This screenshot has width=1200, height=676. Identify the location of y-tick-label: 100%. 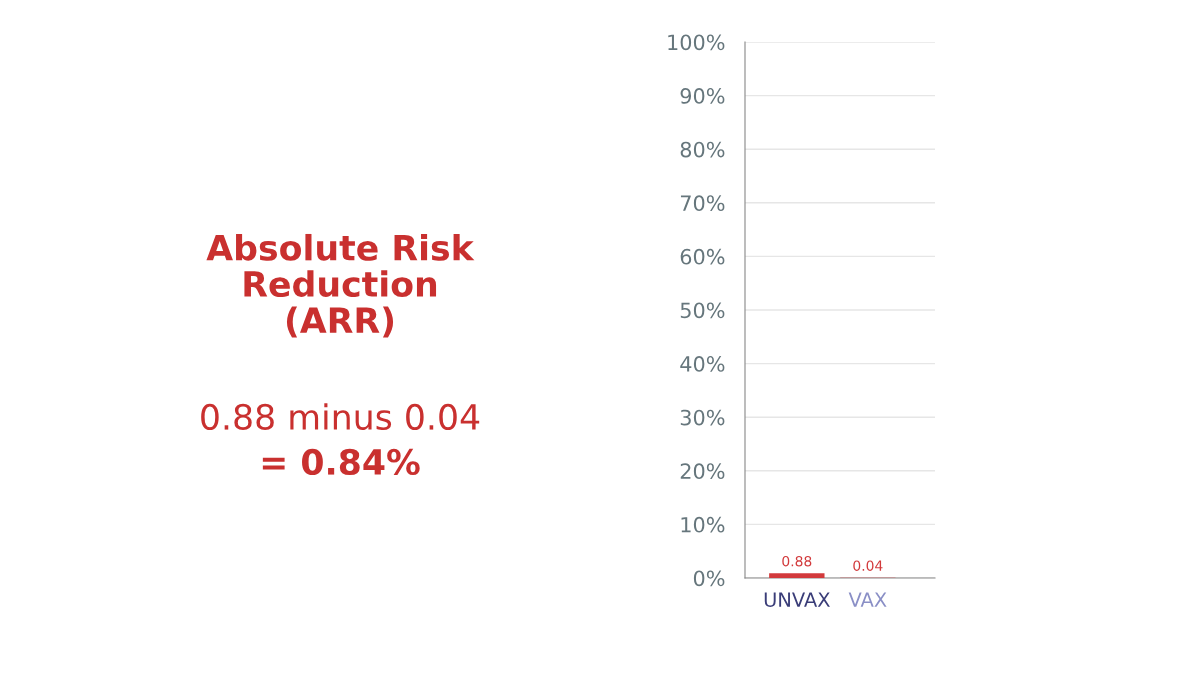
(696, 42).